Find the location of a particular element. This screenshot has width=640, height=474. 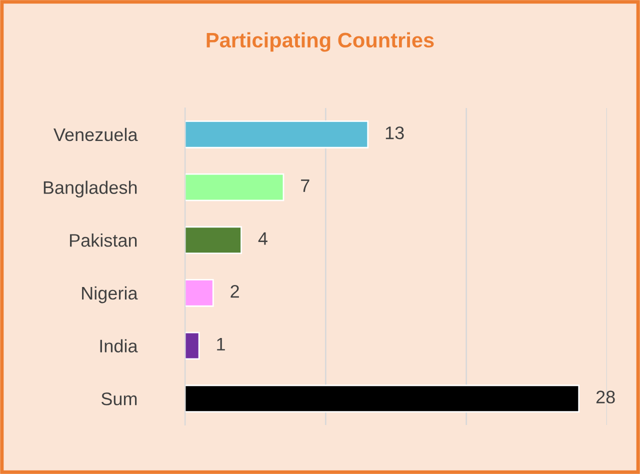

data-label: 13 is located at coordinates (395, 133).